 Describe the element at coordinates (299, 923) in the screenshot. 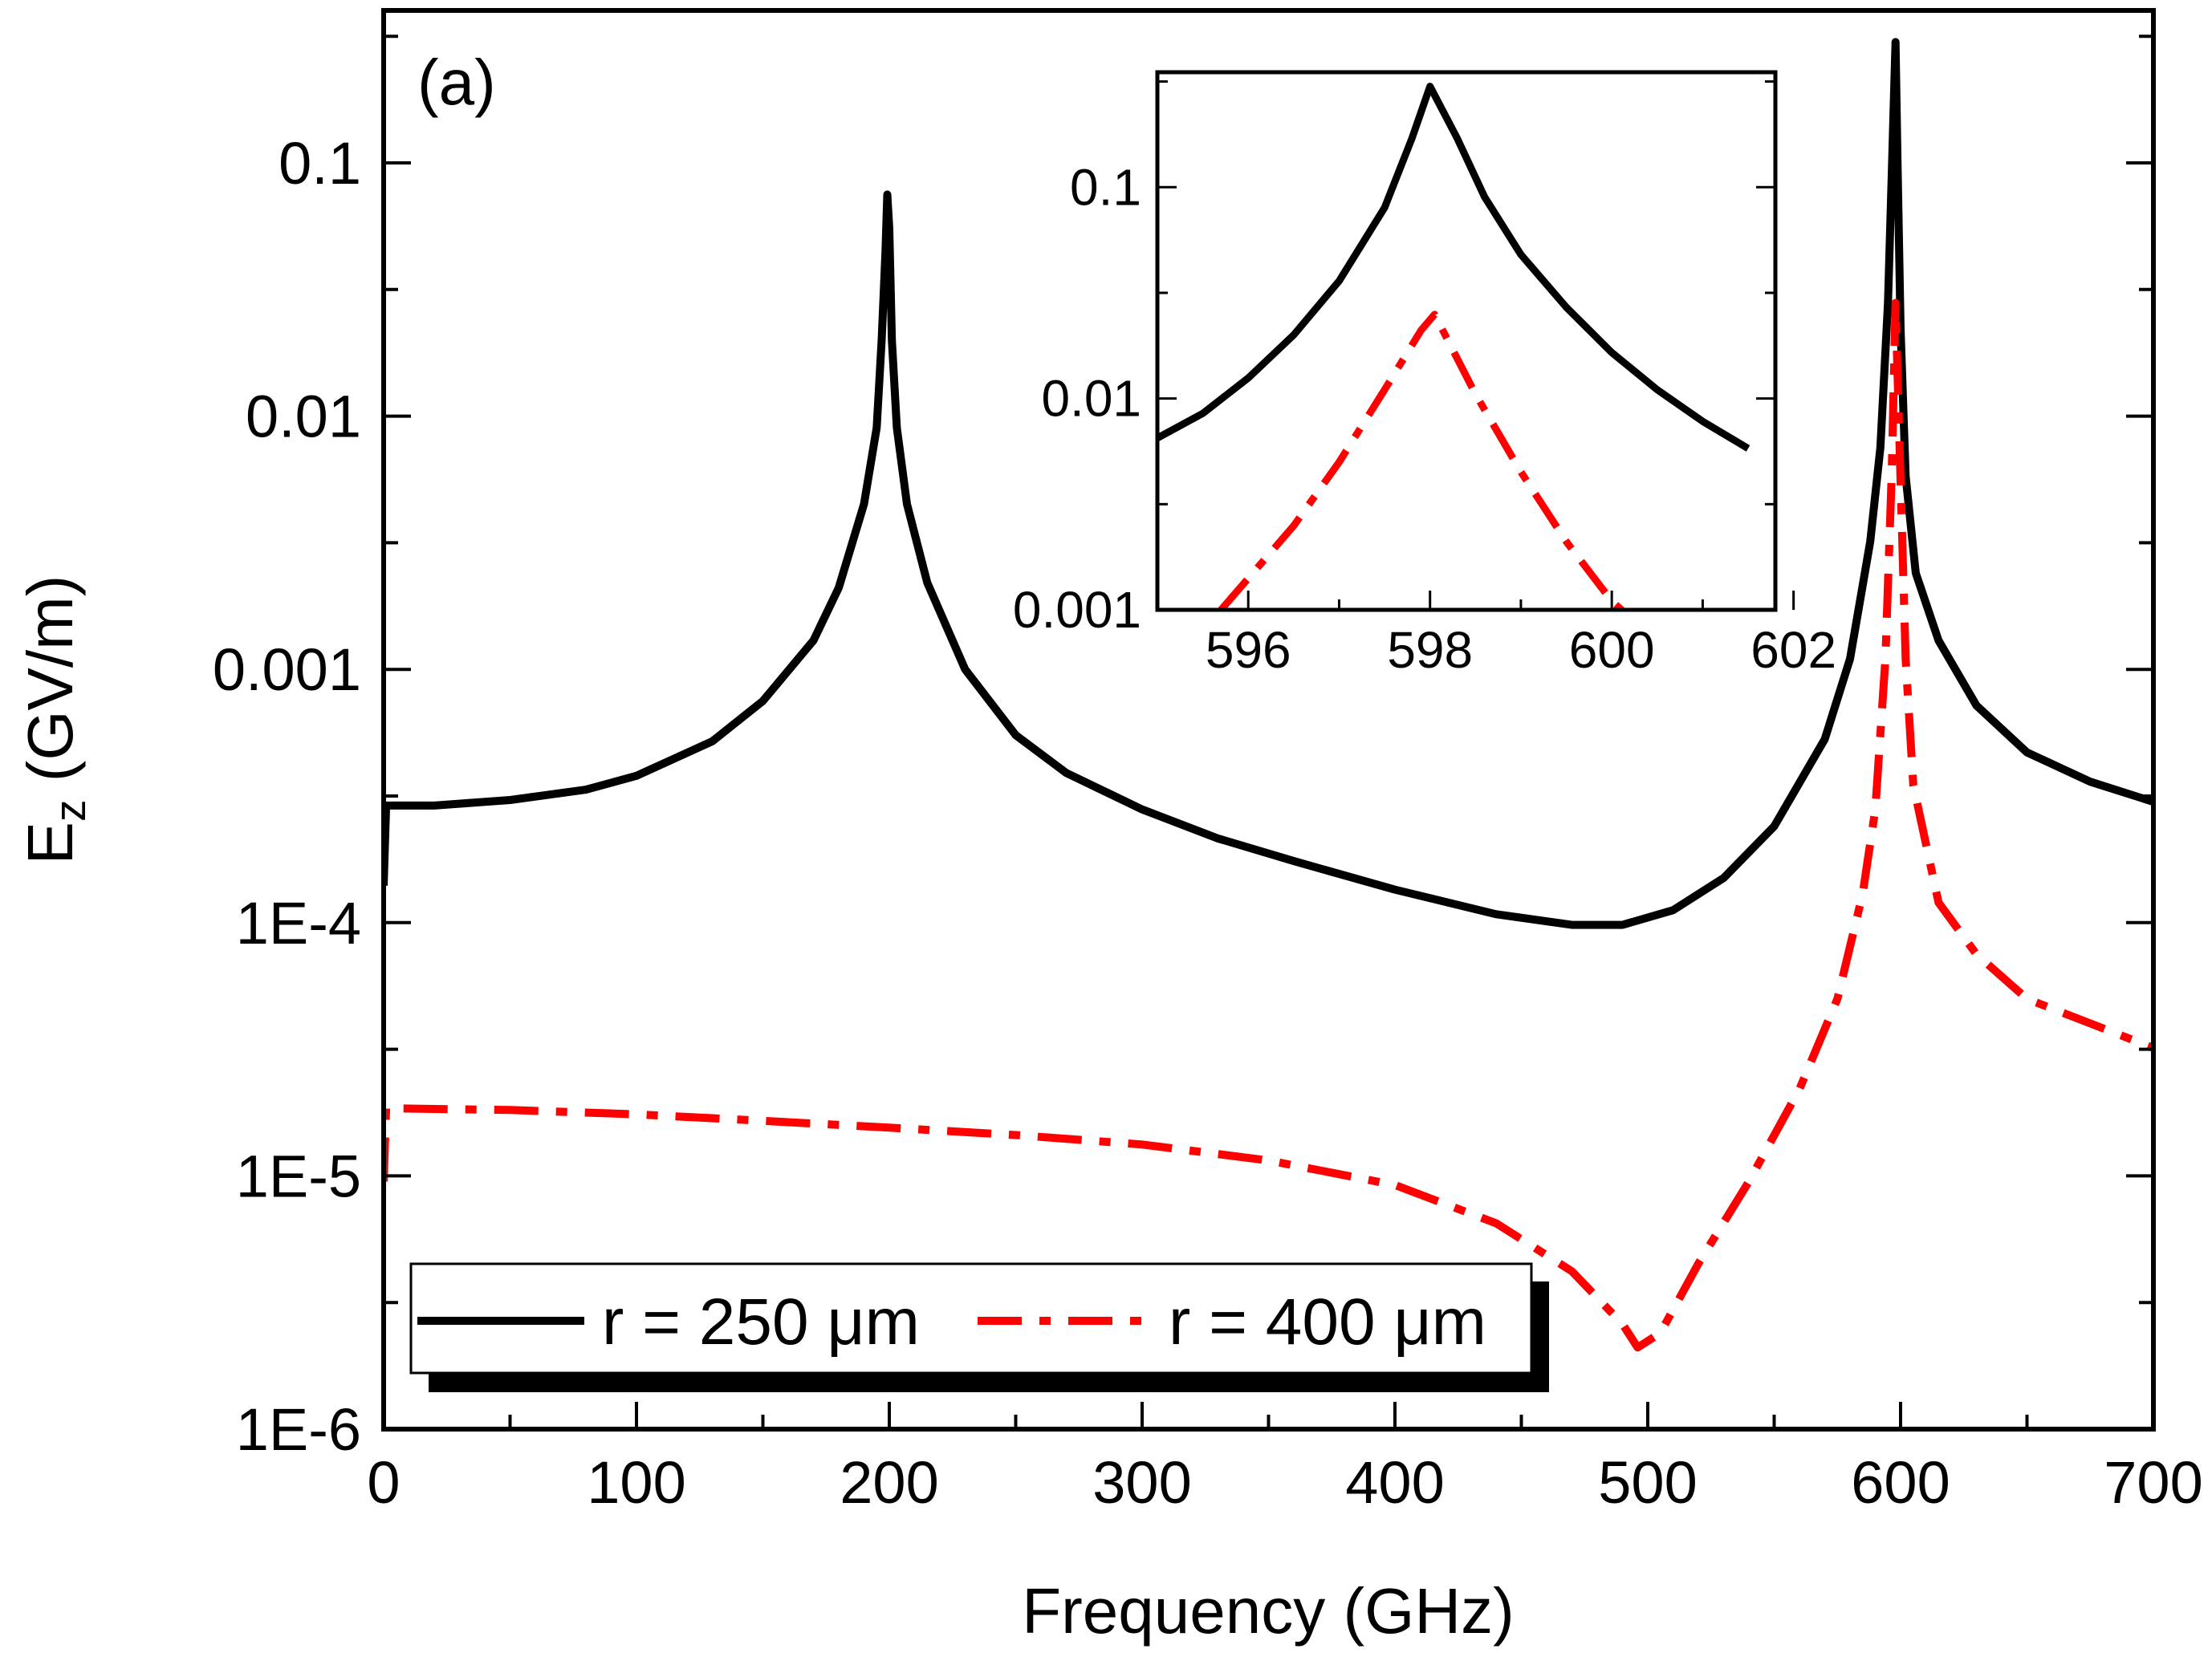

I see `main-y-tick-label: 1E-4` at that location.